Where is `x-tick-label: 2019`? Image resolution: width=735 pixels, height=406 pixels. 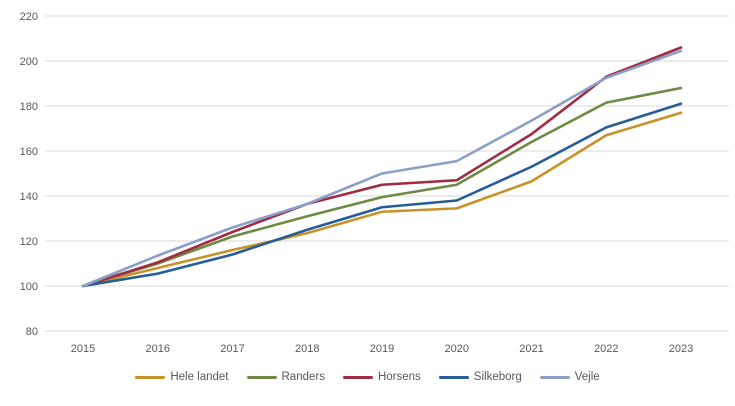
x-tick-label: 2019 is located at coordinates (382, 349).